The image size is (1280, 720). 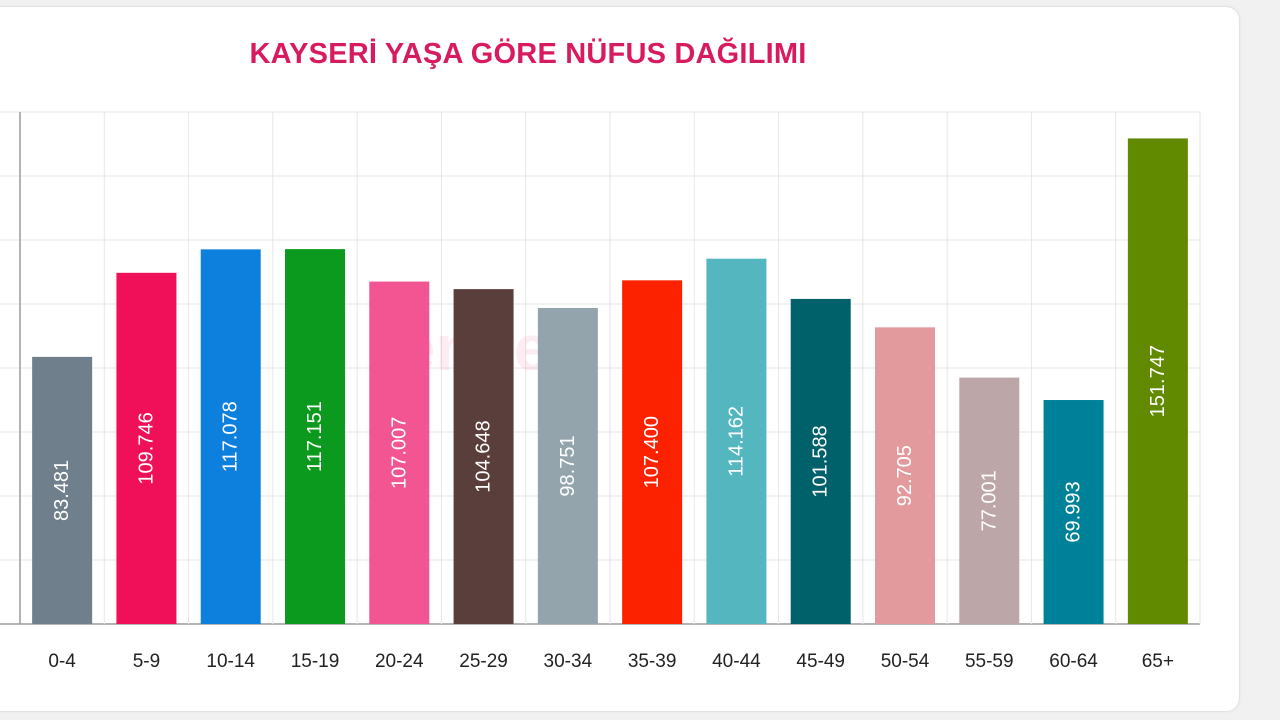 What do you see at coordinates (315, 661) in the screenshot?
I see `x-tick-label: 15-19` at bounding box center [315, 661].